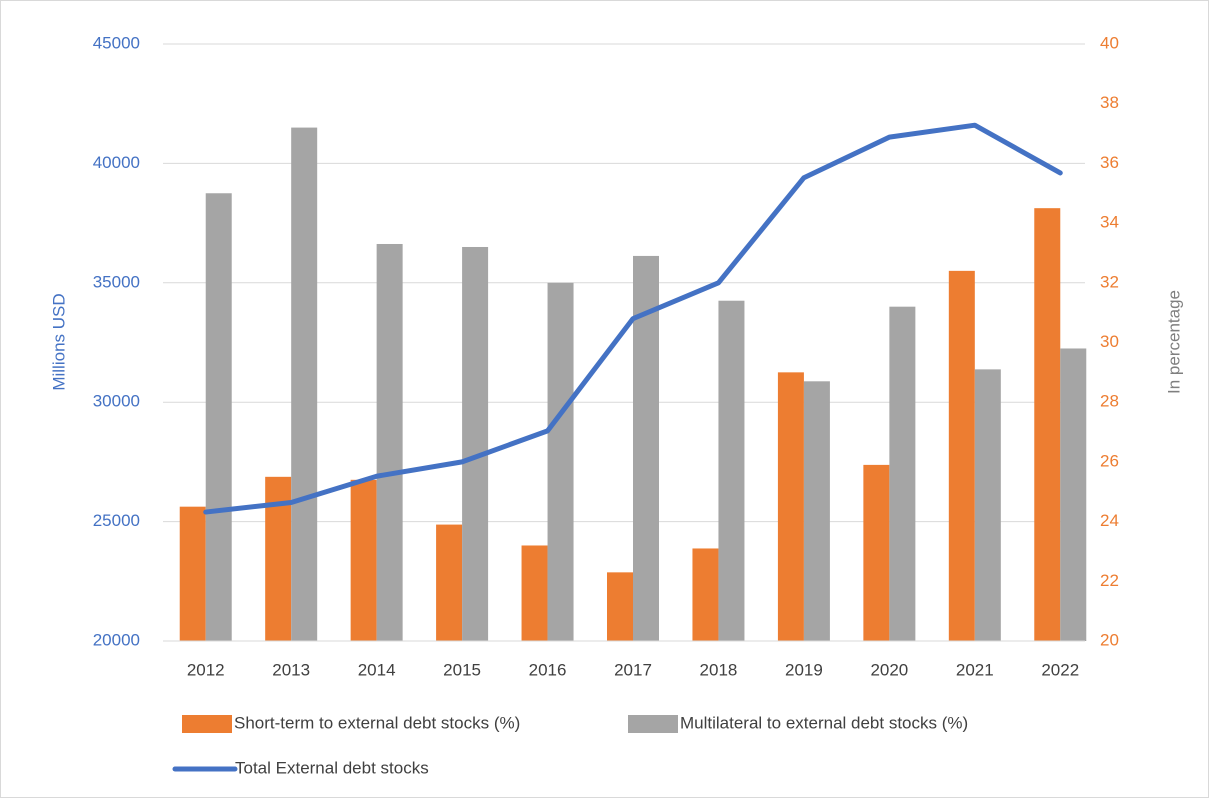  I want to click on x-tick-label: 2021, so click(975, 669).